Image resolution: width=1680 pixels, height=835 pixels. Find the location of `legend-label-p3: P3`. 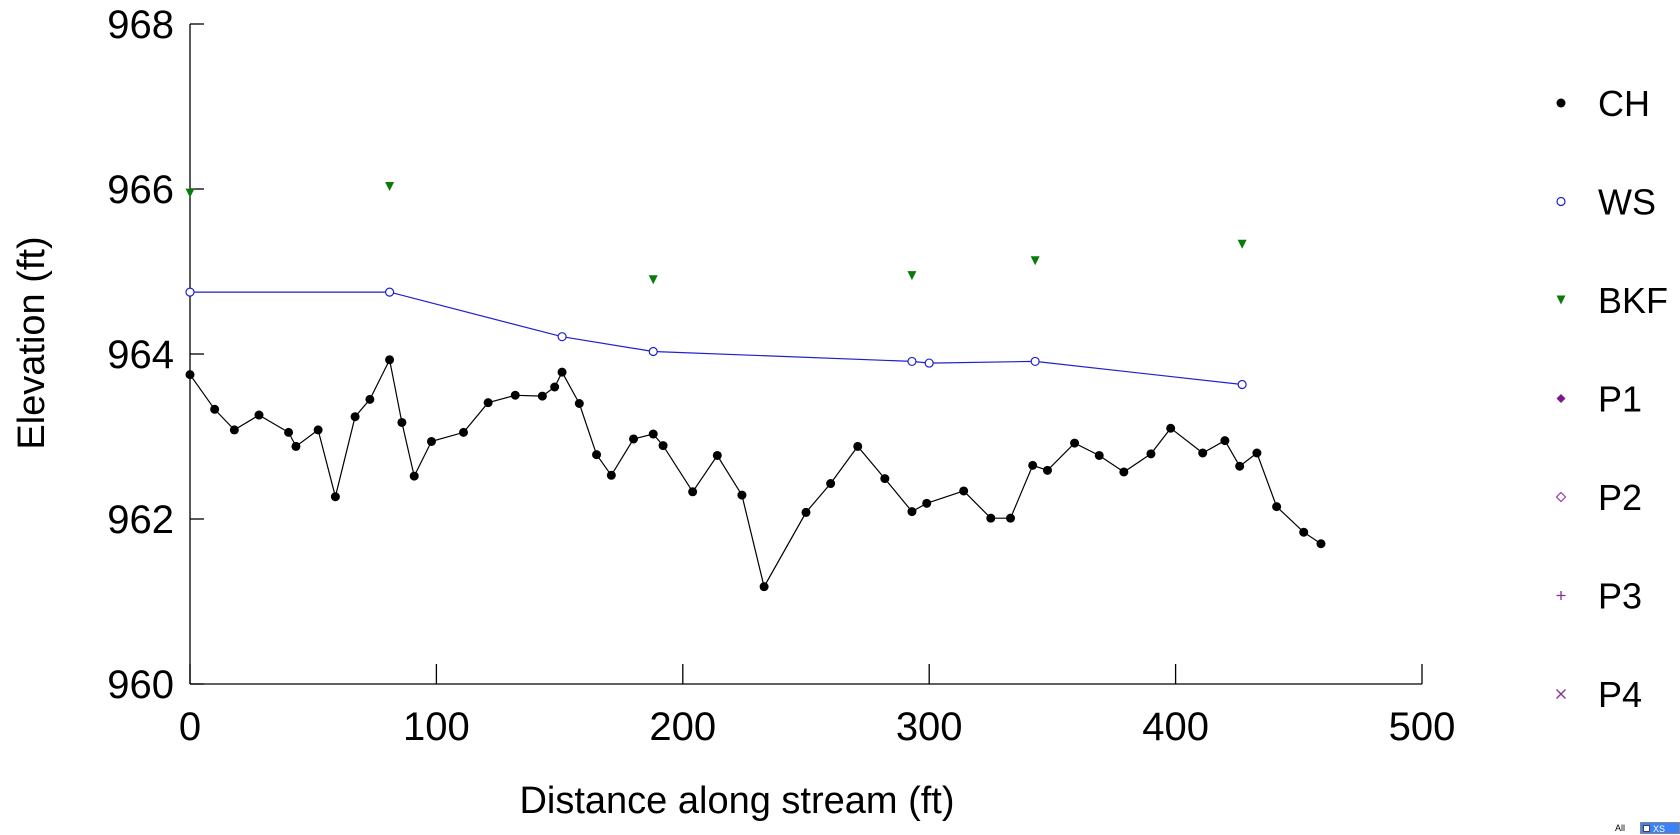

legend-label-p3: P3 is located at coordinates (1620, 596).